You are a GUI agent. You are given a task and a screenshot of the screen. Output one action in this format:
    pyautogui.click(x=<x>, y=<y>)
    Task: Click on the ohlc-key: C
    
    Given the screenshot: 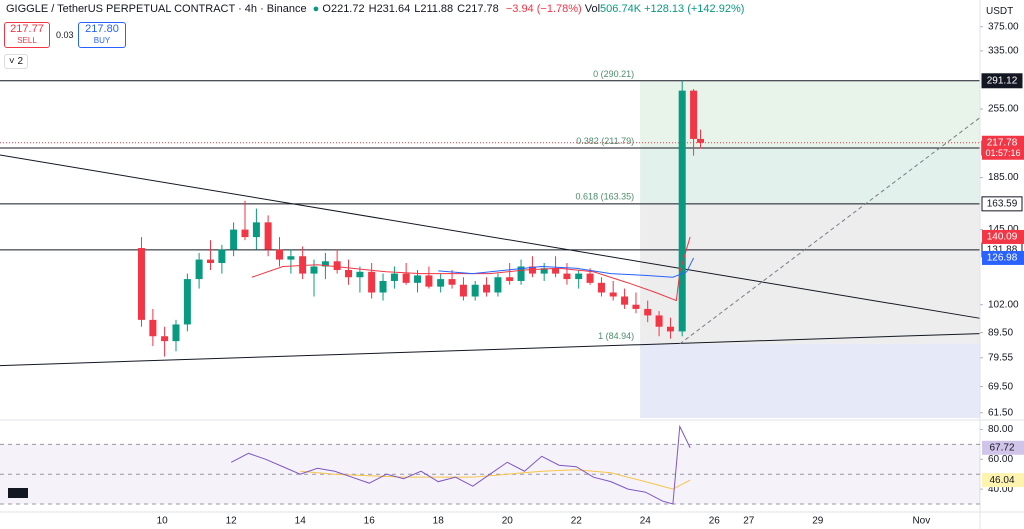 What is the action you would take?
    pyautogui.click(x=461, y=9)
    